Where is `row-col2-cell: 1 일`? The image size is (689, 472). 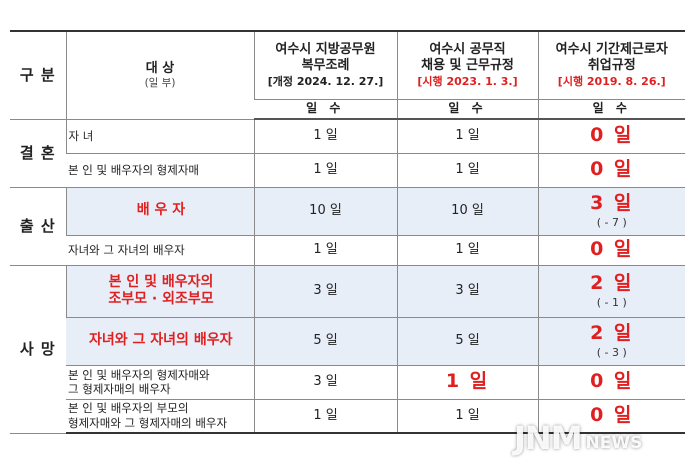 row-col2-cell: 1 일 is located at coordinates (467, 382).